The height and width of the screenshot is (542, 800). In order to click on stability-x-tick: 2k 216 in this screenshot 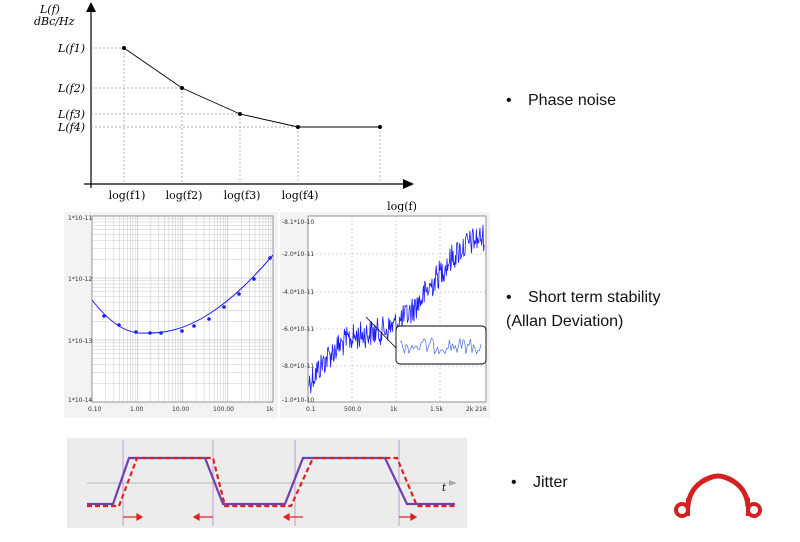, I will do `click(476, 409)`.